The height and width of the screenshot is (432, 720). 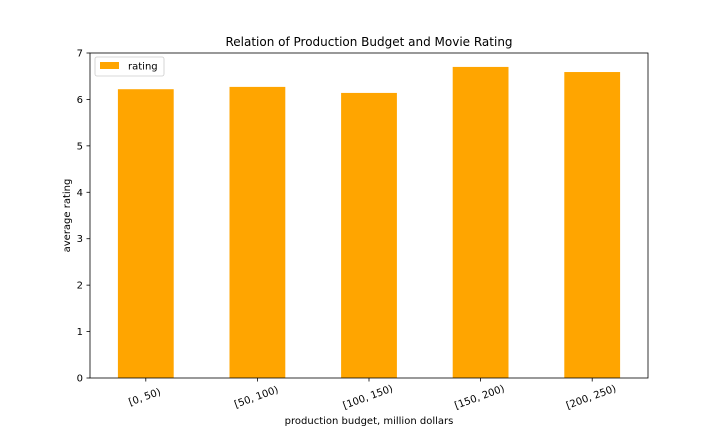 I want to click on y-axis-ticks: 0 1 2 3 4 5 6 7, so click(x=83, y=217).